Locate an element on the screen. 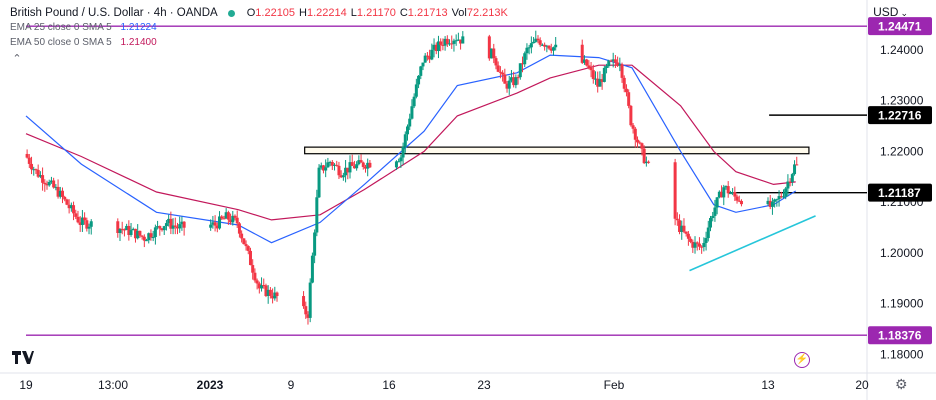  ohlc-value: 1.21170 is located at coordinates (376, 13).